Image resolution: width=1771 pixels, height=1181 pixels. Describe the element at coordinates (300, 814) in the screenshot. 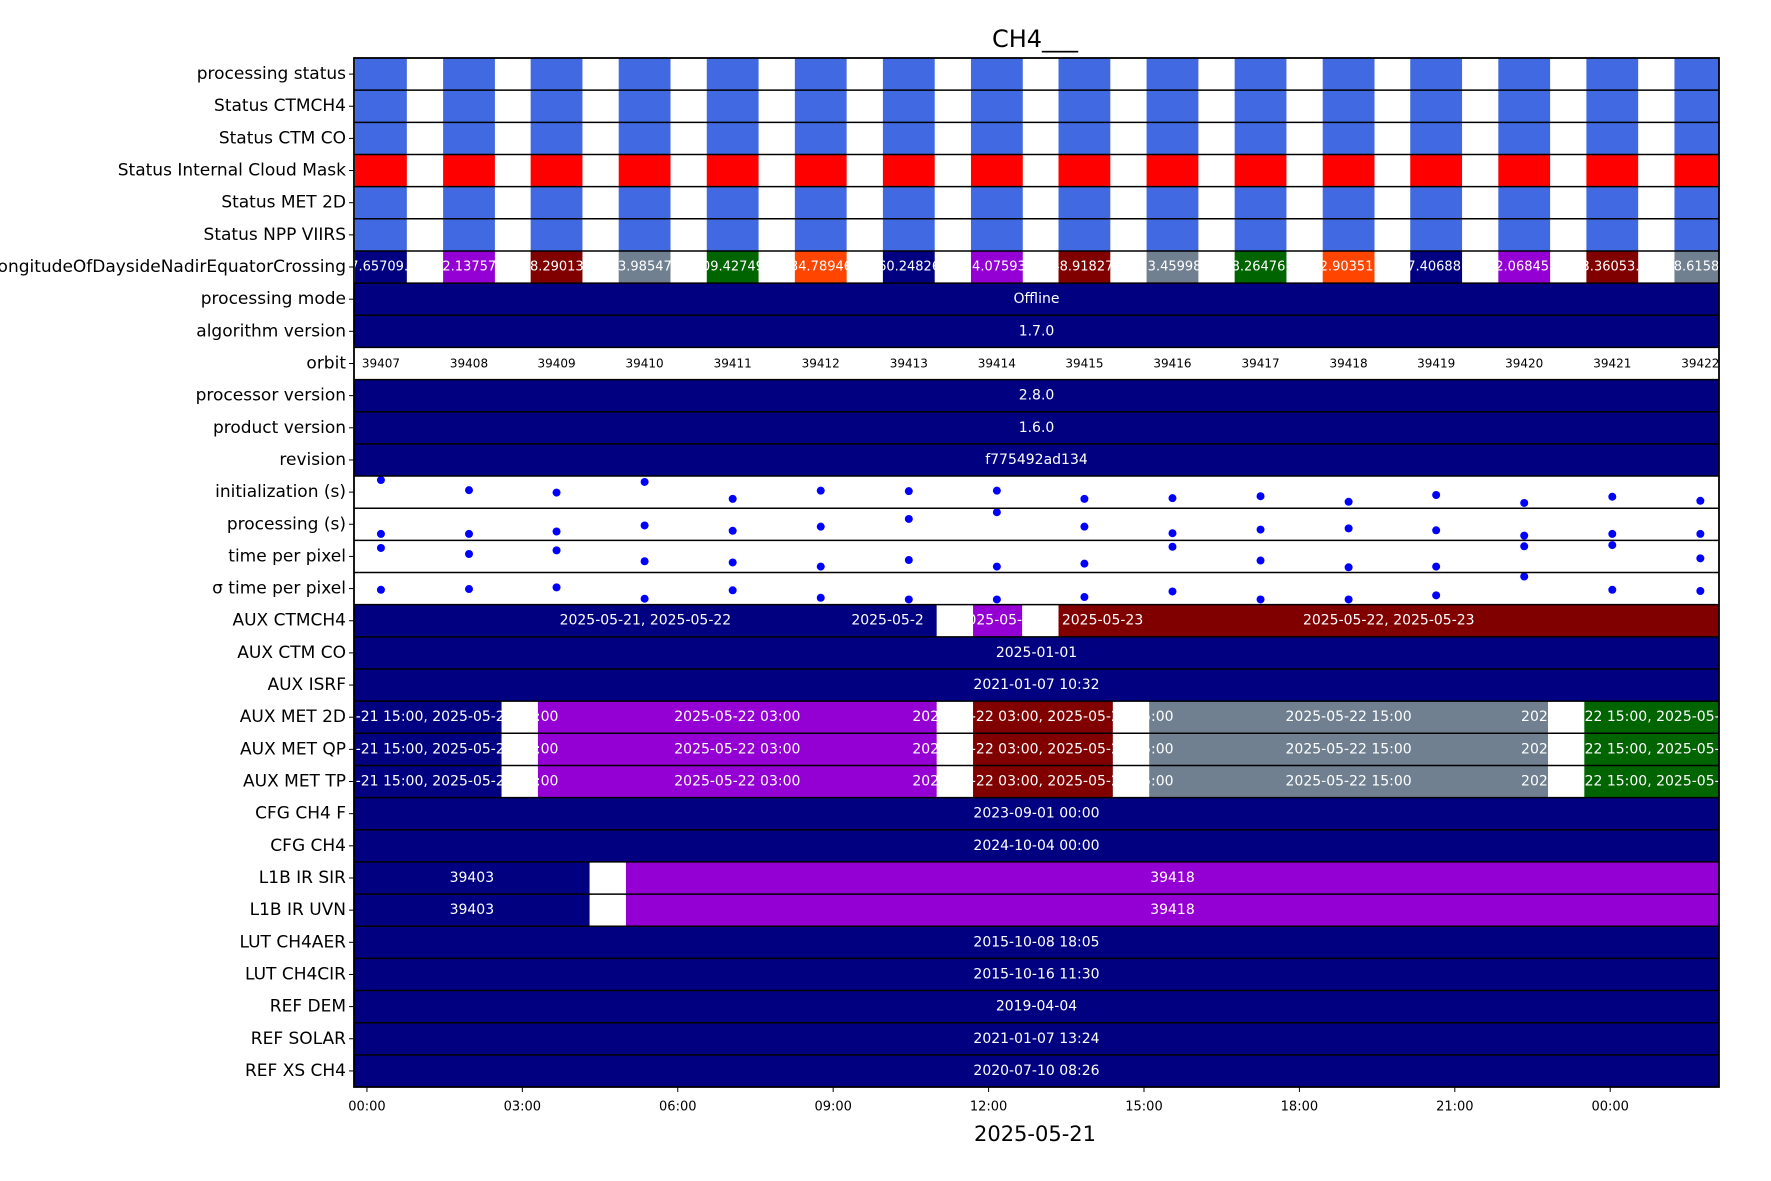

I see `y-tick-label: CFG CH4 F` at that location.